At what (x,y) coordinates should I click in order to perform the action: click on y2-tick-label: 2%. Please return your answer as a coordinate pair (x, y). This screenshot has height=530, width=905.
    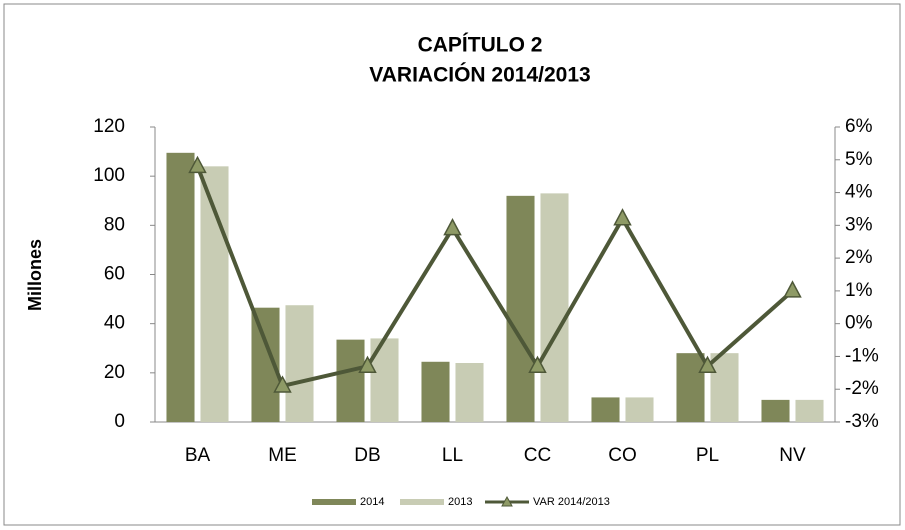
    Looking at the image, I should click on (859, 257).